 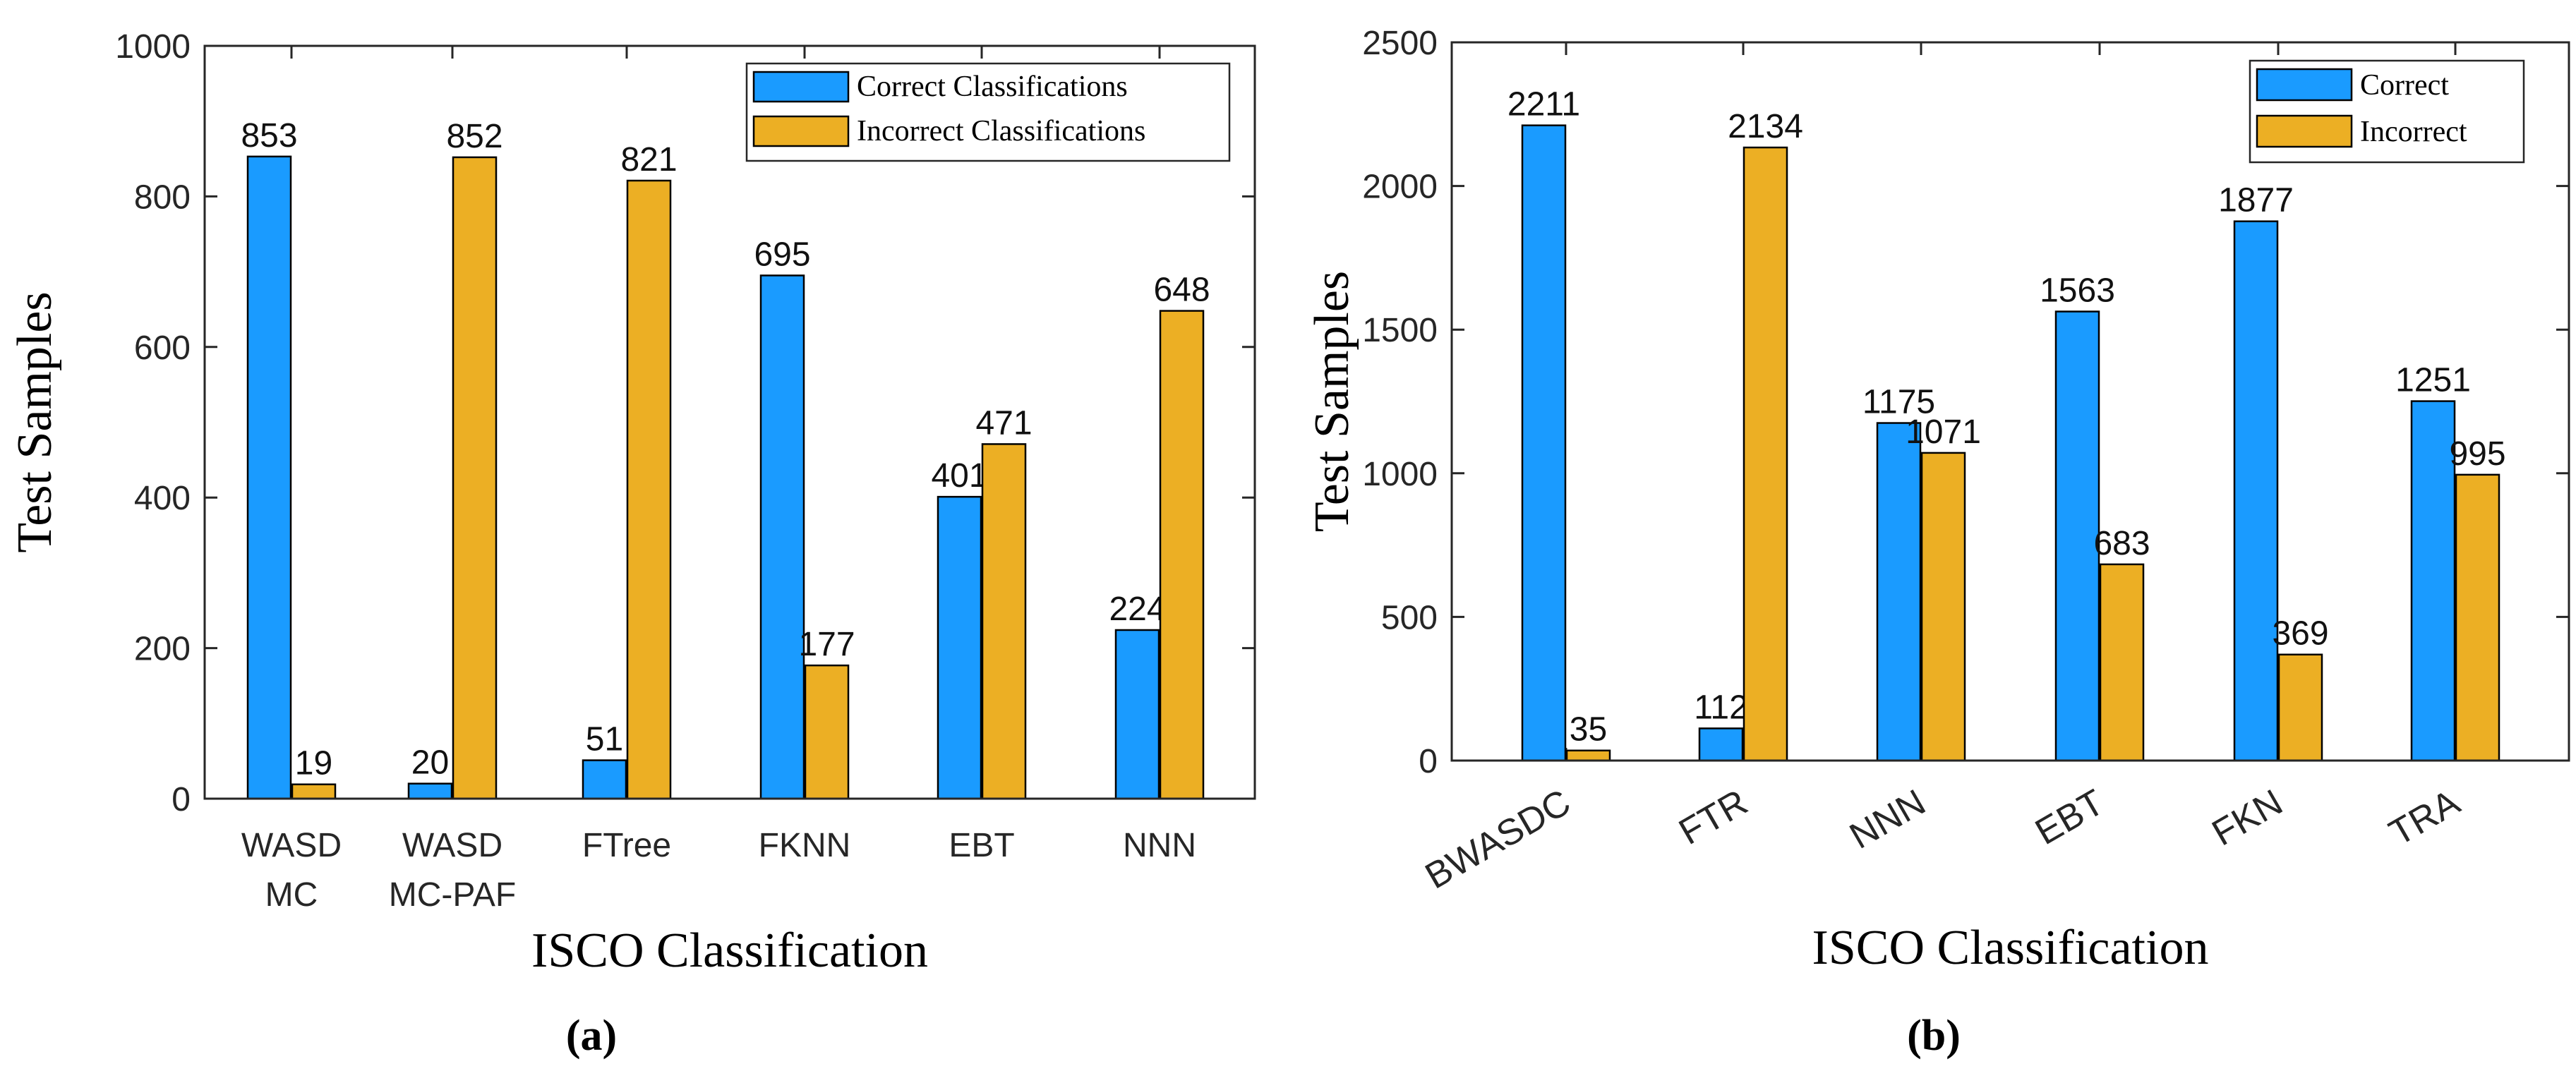 What do you see at coordinates (1721, 707) in the screenshot?
I see `data-label: 112` at bounding box center [1721, 707].